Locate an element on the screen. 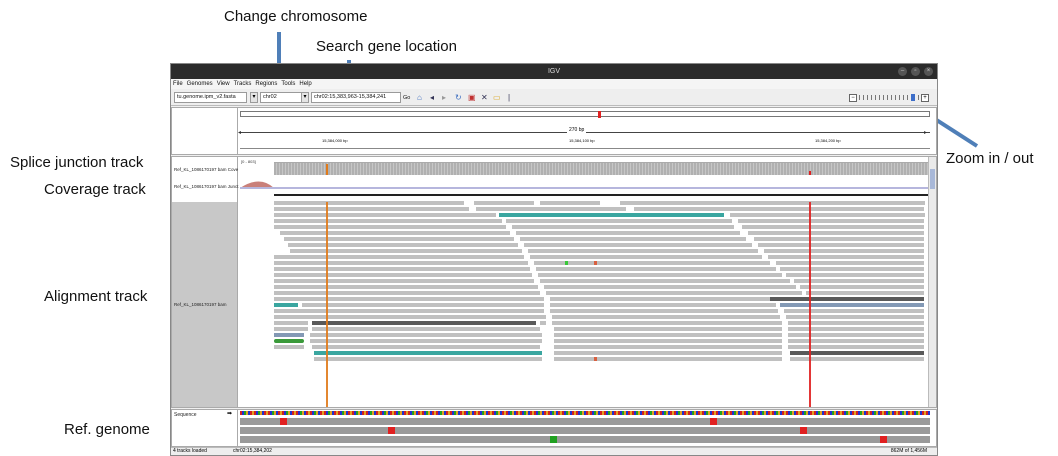 This screenshot has height=456, width=1058. read-dark is located at coordinates (424, 323).